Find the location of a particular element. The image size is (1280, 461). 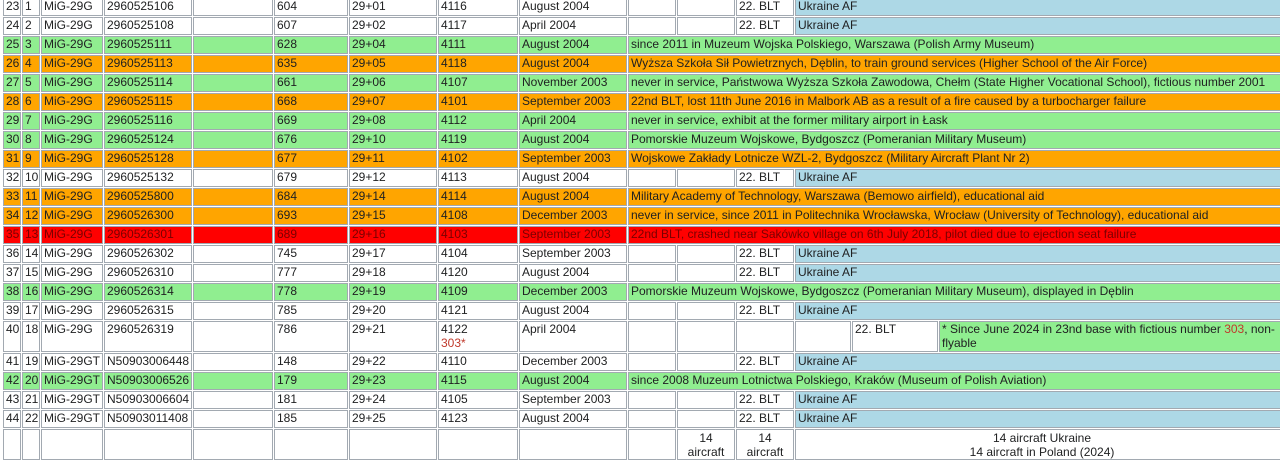

factory-number: 4107 is located at coordinates (454, 82).